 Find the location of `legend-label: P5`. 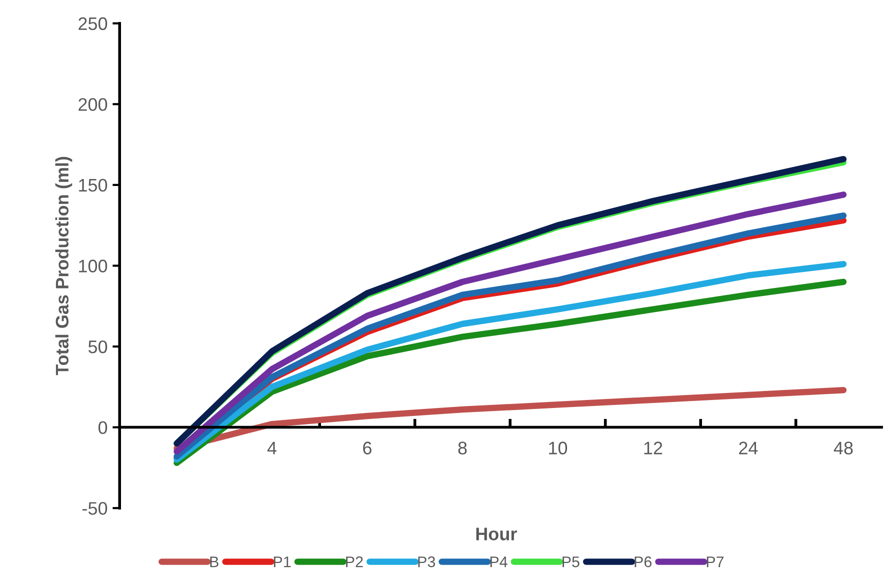

legend-label: P5 is located at coordinates (571, 562).